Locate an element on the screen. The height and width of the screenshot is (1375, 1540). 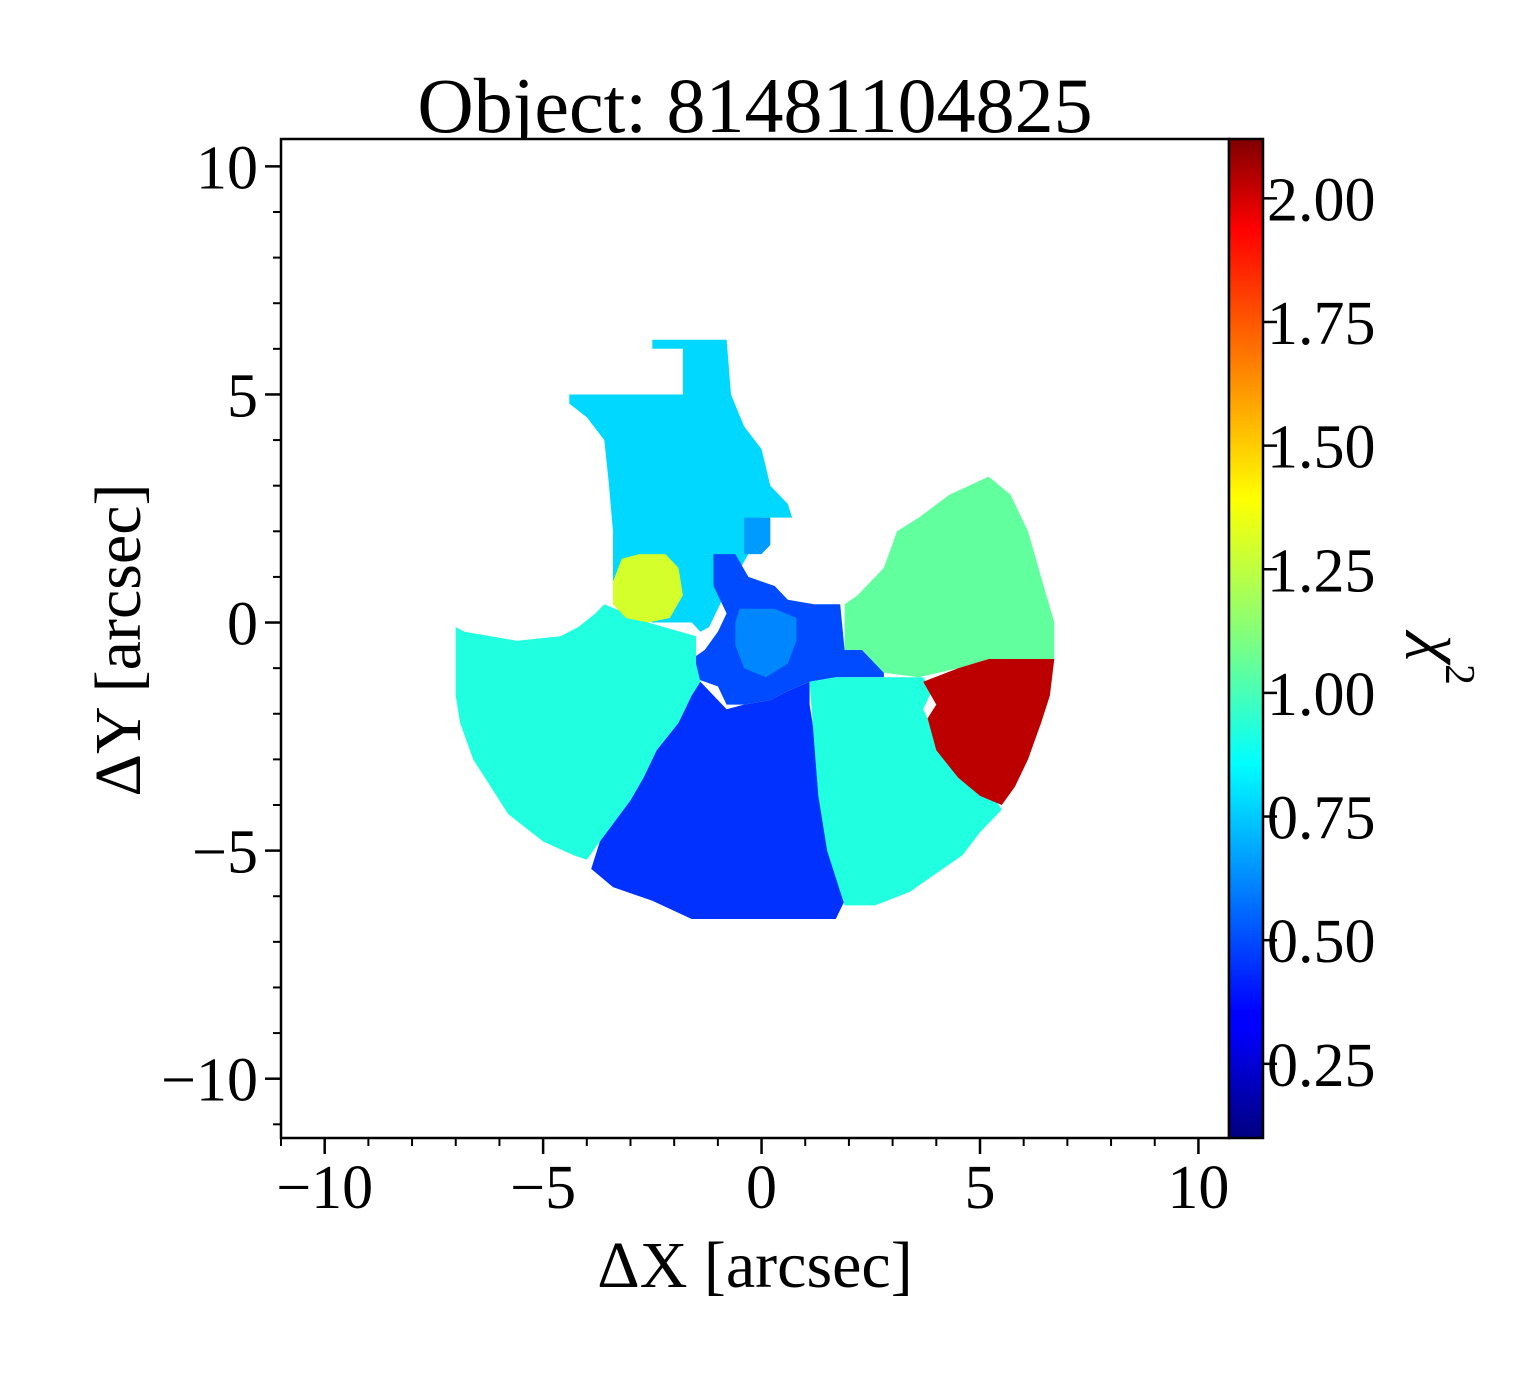
colorbar-axis: 0.25 0.50 0.75 1.00 1.25 1.50 1.75 2.00 is located at coordinates (1319, 633).